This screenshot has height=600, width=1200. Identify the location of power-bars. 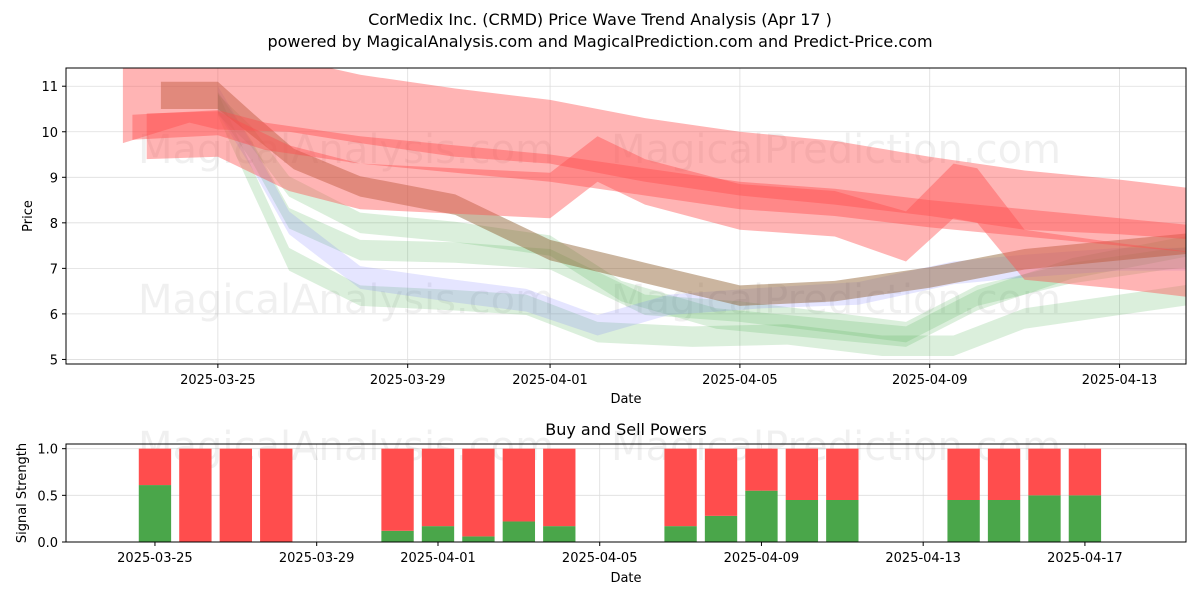
(620, 495).